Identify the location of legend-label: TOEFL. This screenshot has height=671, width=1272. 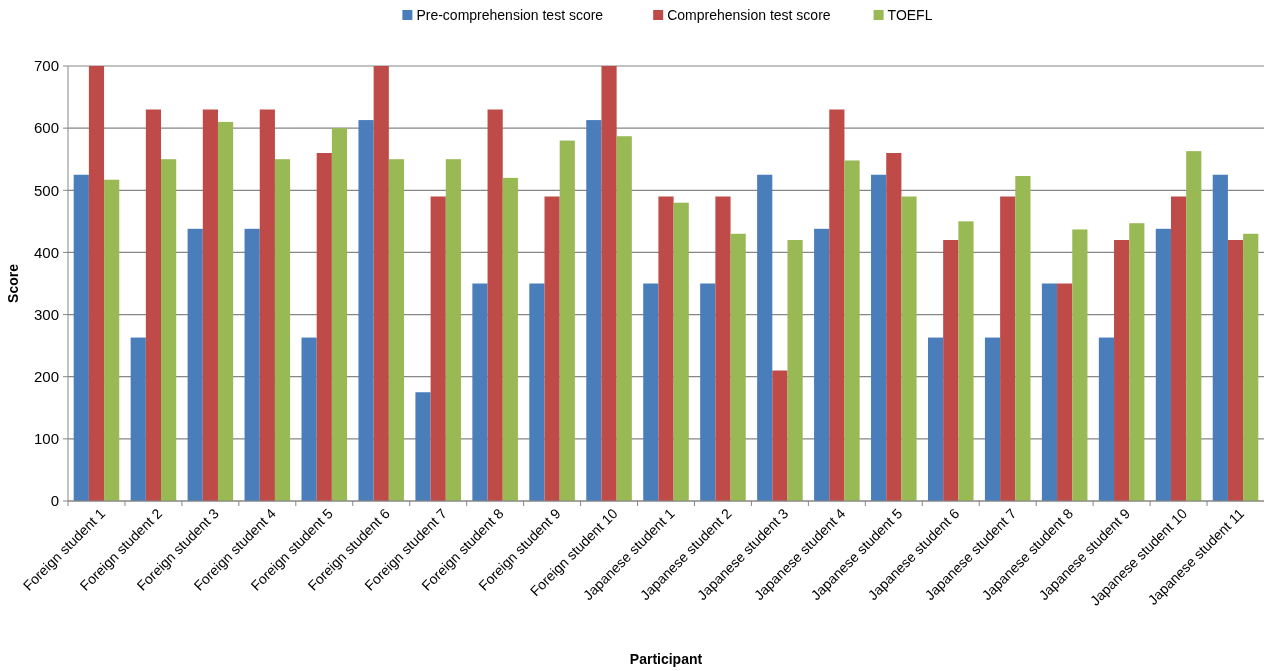
(910, 15).